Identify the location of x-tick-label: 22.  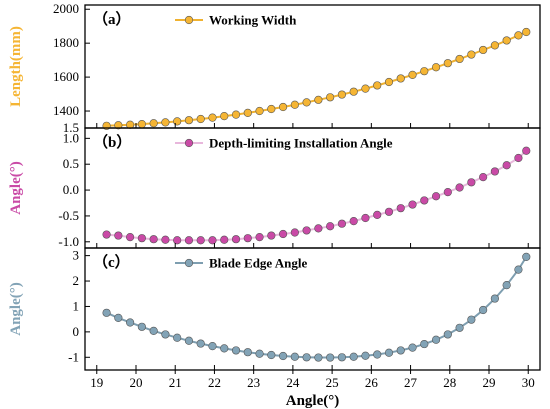
(214, 382).